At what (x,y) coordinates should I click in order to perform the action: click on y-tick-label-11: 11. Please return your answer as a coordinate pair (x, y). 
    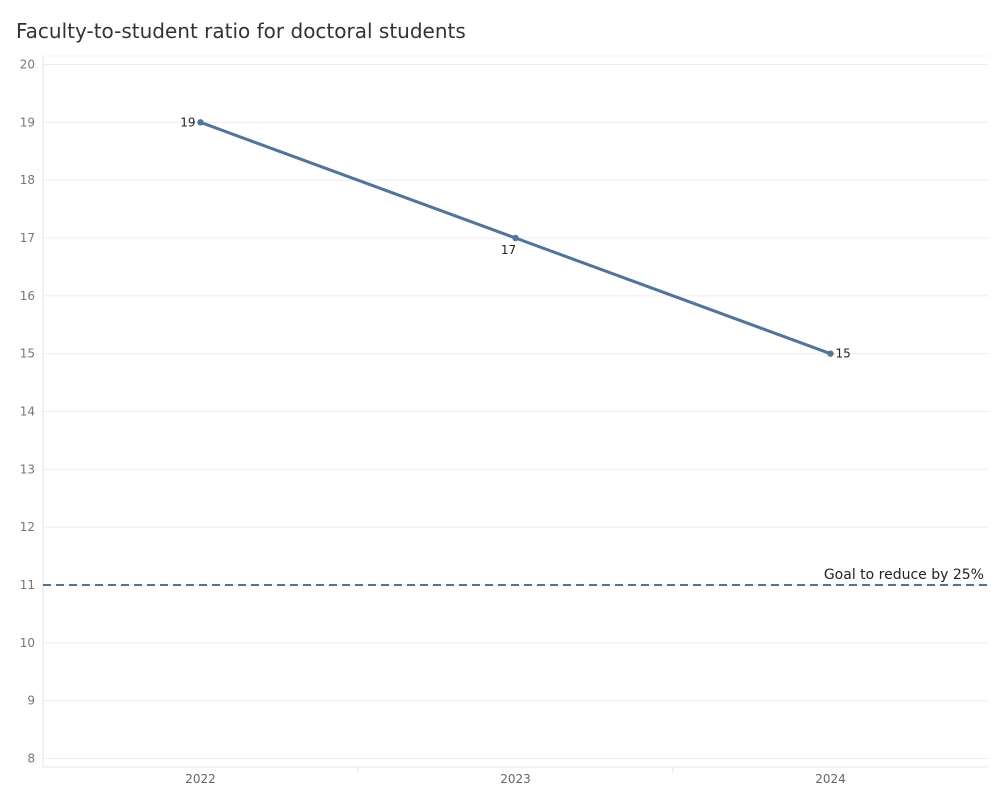
    Looking at the image, I should click on (27, 585).